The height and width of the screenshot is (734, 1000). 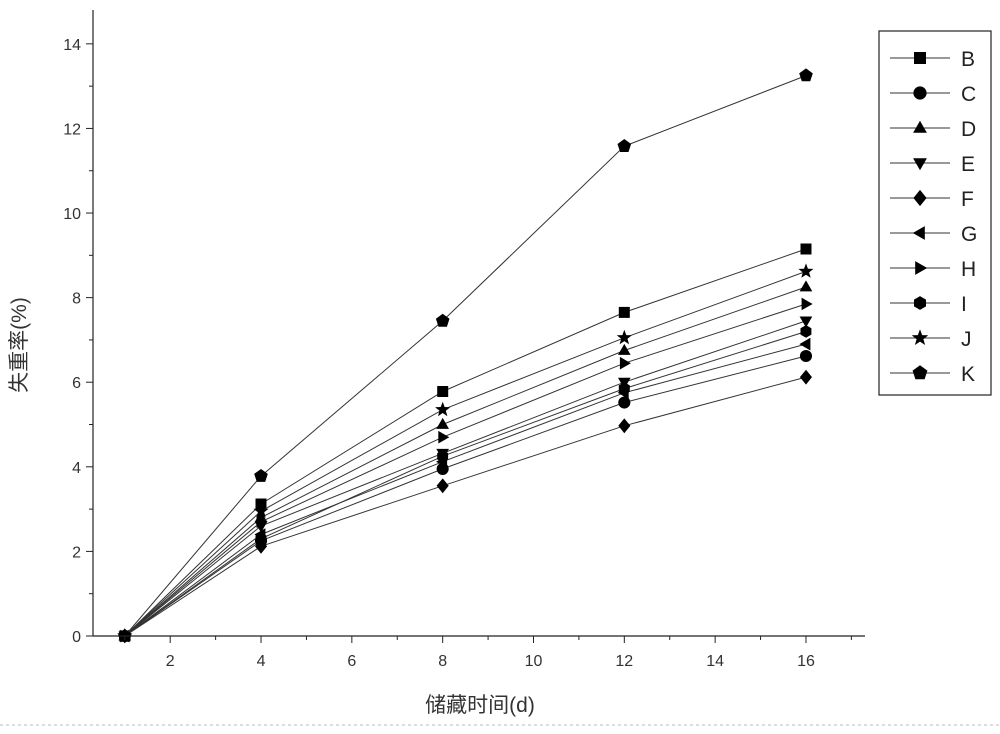 What do you see at coordinates (806, 322) in the screenshot?
I see `data-point-E` at bounding box center [806, 322].